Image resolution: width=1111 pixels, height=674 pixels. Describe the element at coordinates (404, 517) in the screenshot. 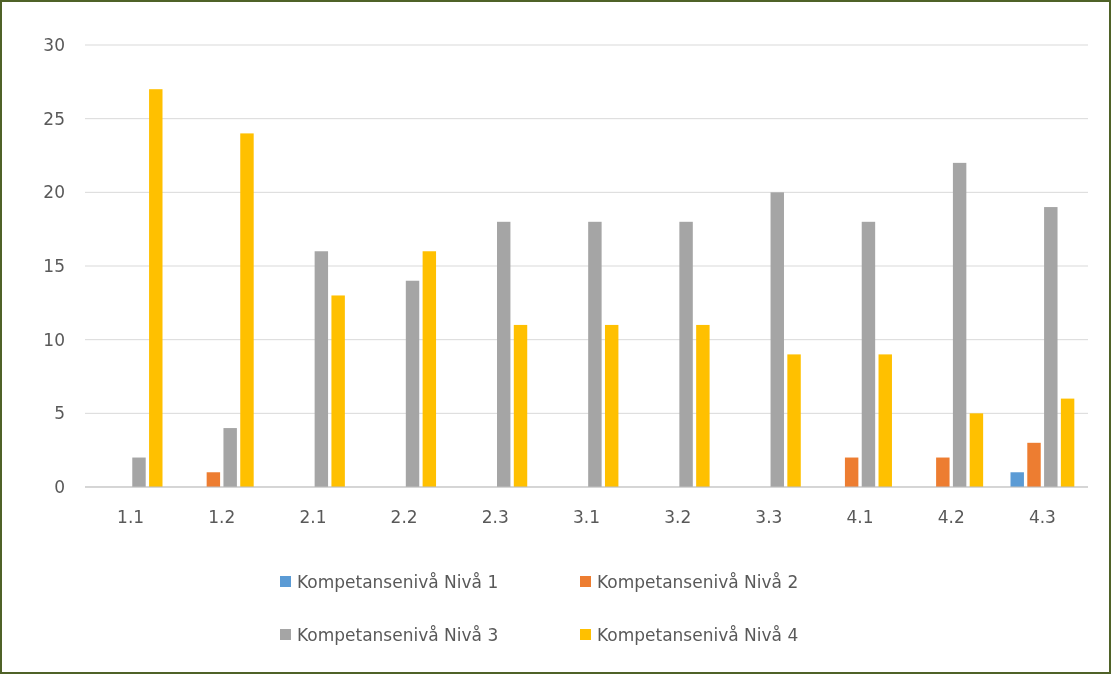

I see `x-tick-label: 2.2` at that location.